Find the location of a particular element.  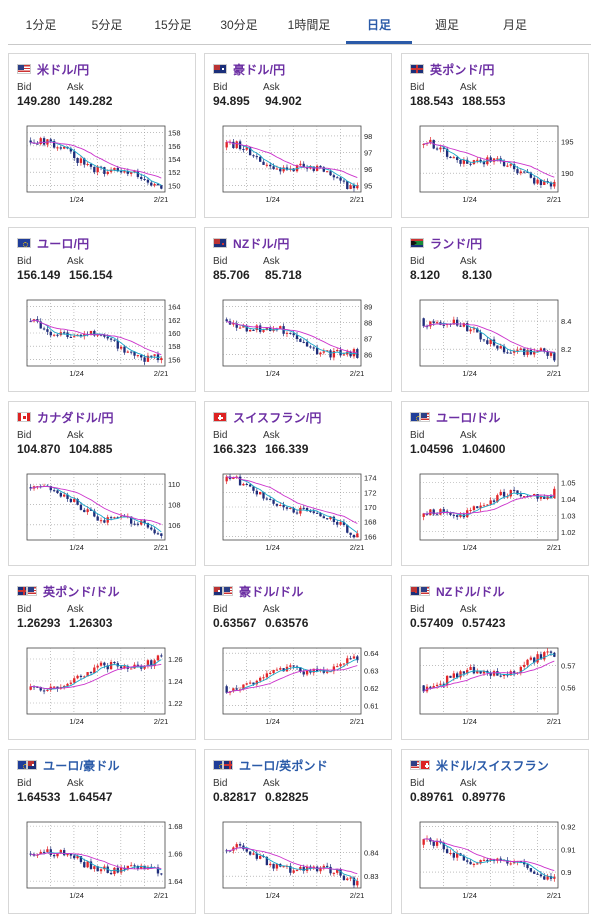

candlestick-chart: 0.92 0.91 0.9 1/24 2/21 is located at coordinates (495, 864).